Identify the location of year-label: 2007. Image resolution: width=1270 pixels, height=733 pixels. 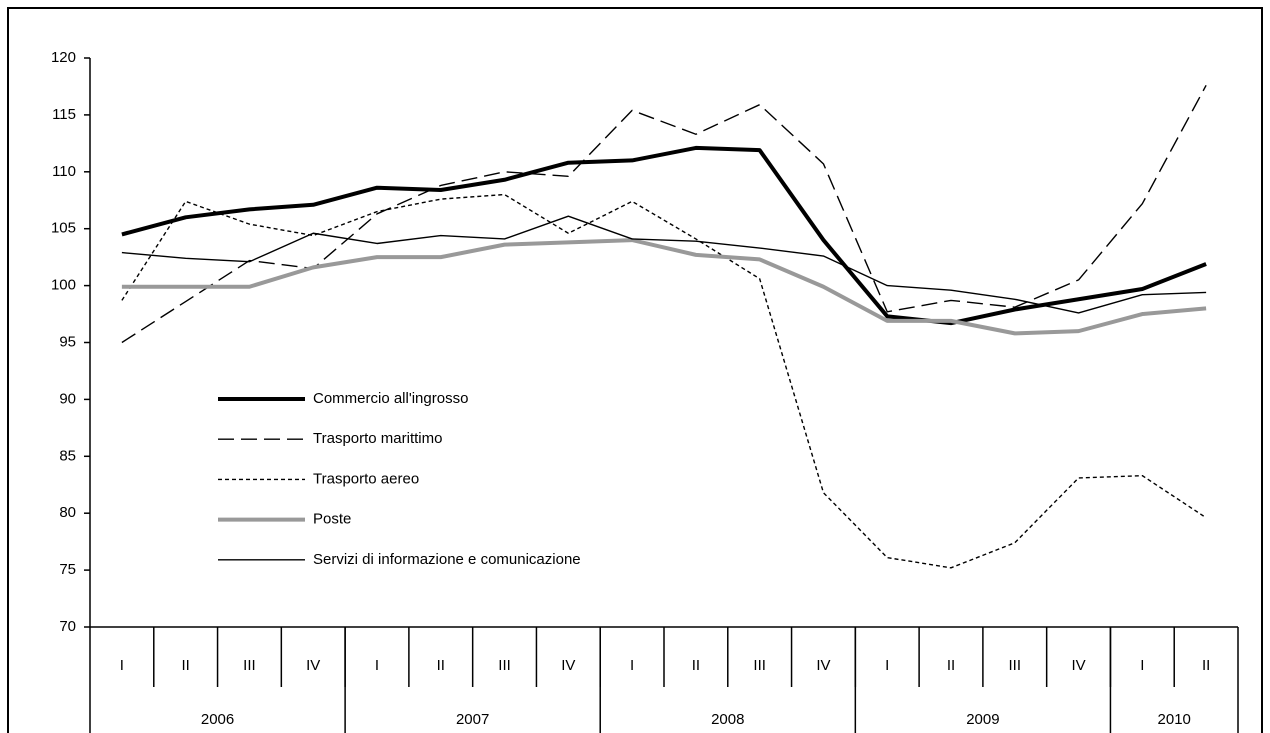
(472, 719).